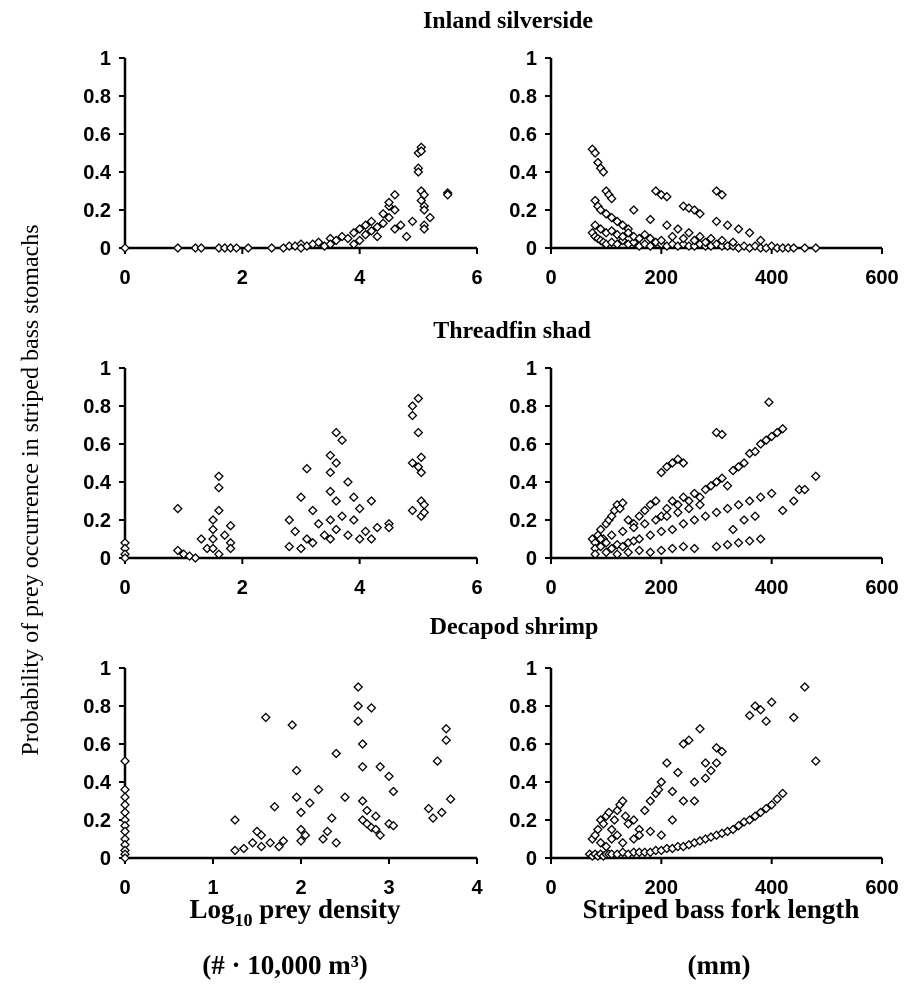 The height and width of the screenshot is (992, 919). What do you see at coordinates (881, 588) in the screenshot?
I see `x-tick-label: 600` at bounding box center [881, 588].